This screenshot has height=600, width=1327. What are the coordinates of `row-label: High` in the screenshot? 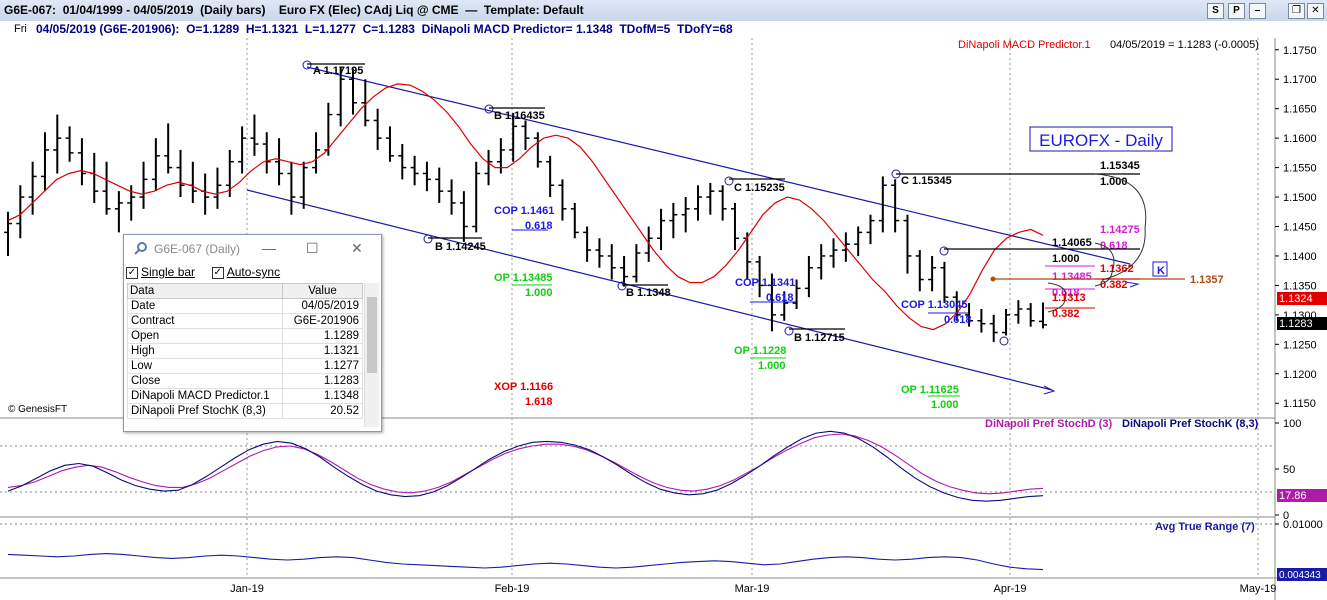 It's located at (205, 351).